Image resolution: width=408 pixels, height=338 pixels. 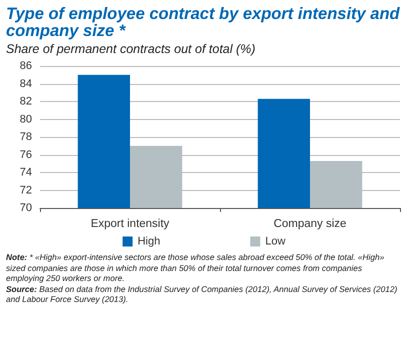 What do you see at coordinates (26, 172) in the screenshot?
I see `y-tick-label: 74` at bounding box center [26, 172].